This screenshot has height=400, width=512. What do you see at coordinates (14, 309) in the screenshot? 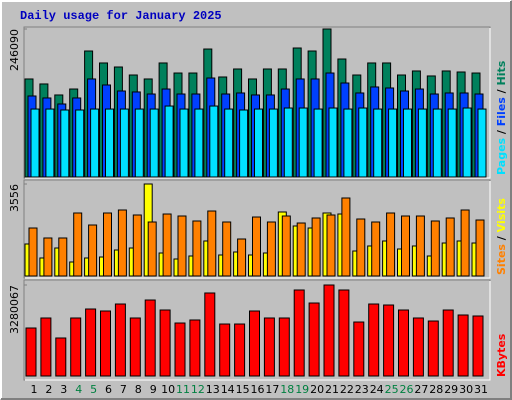
I see `y-tick-label: 3280067` at bounding box center [14, 309].